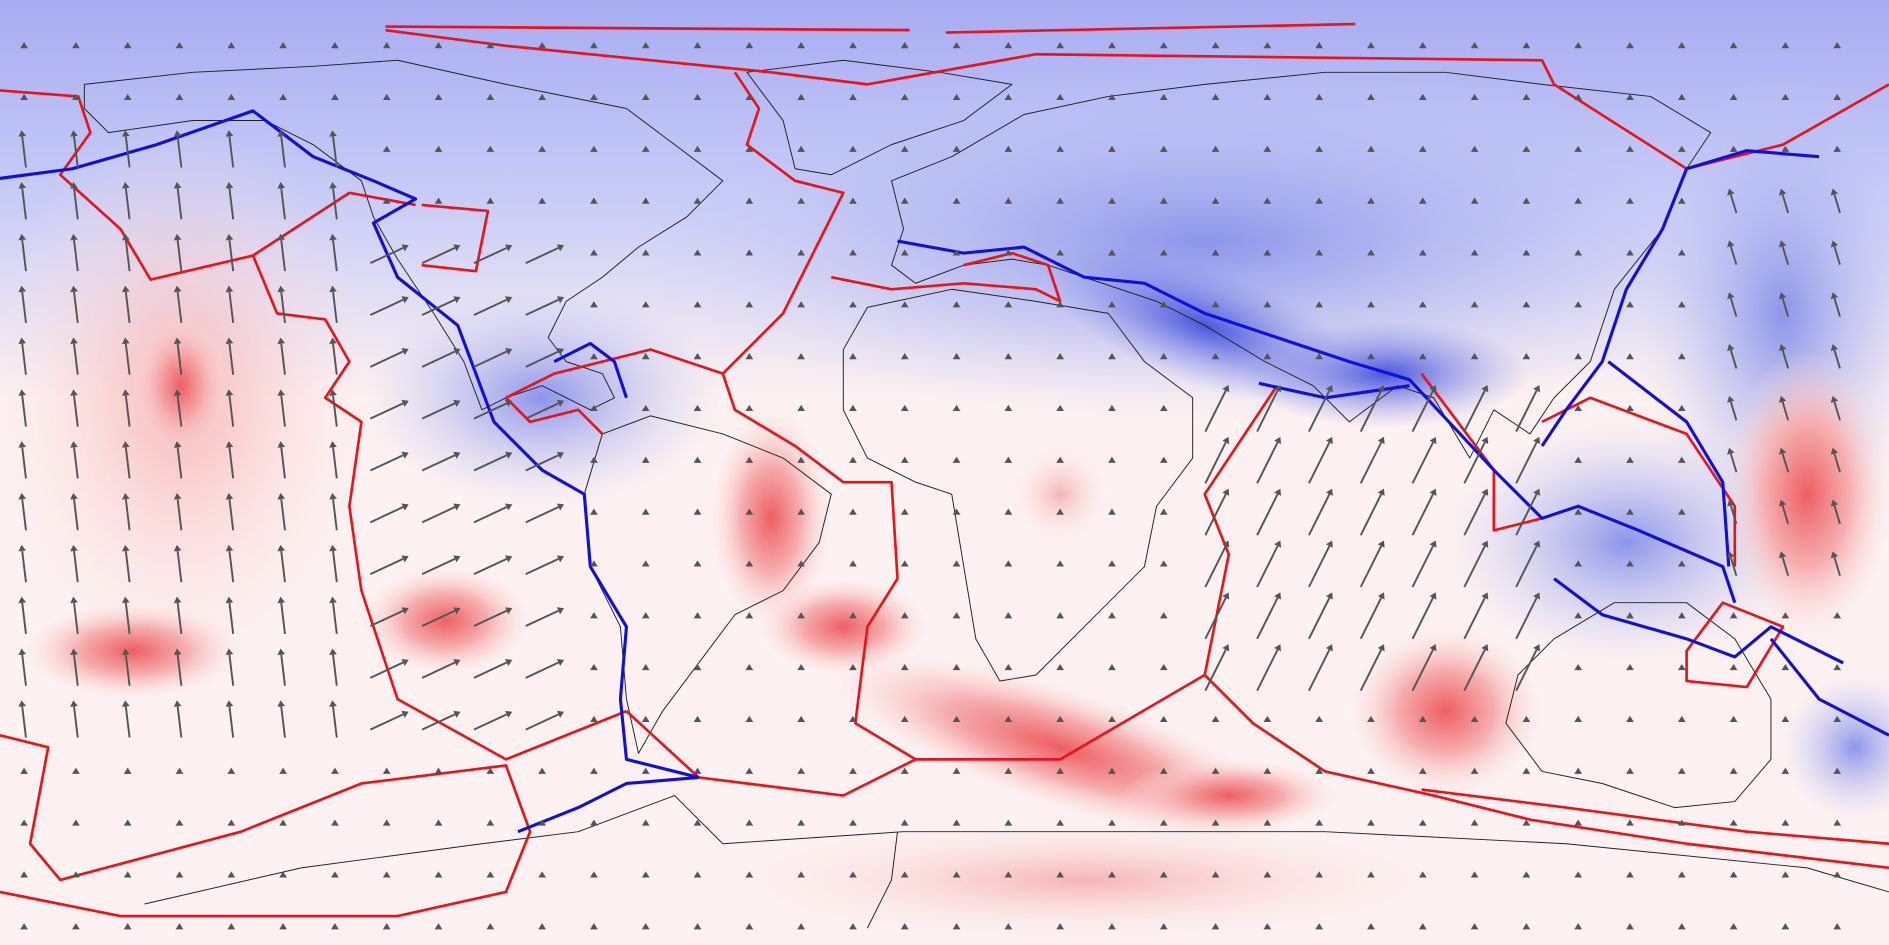  What do you see at coordinates (590, 370) in the screenshot?
I see `caribbean-trench` at bounding box center [590, 370].